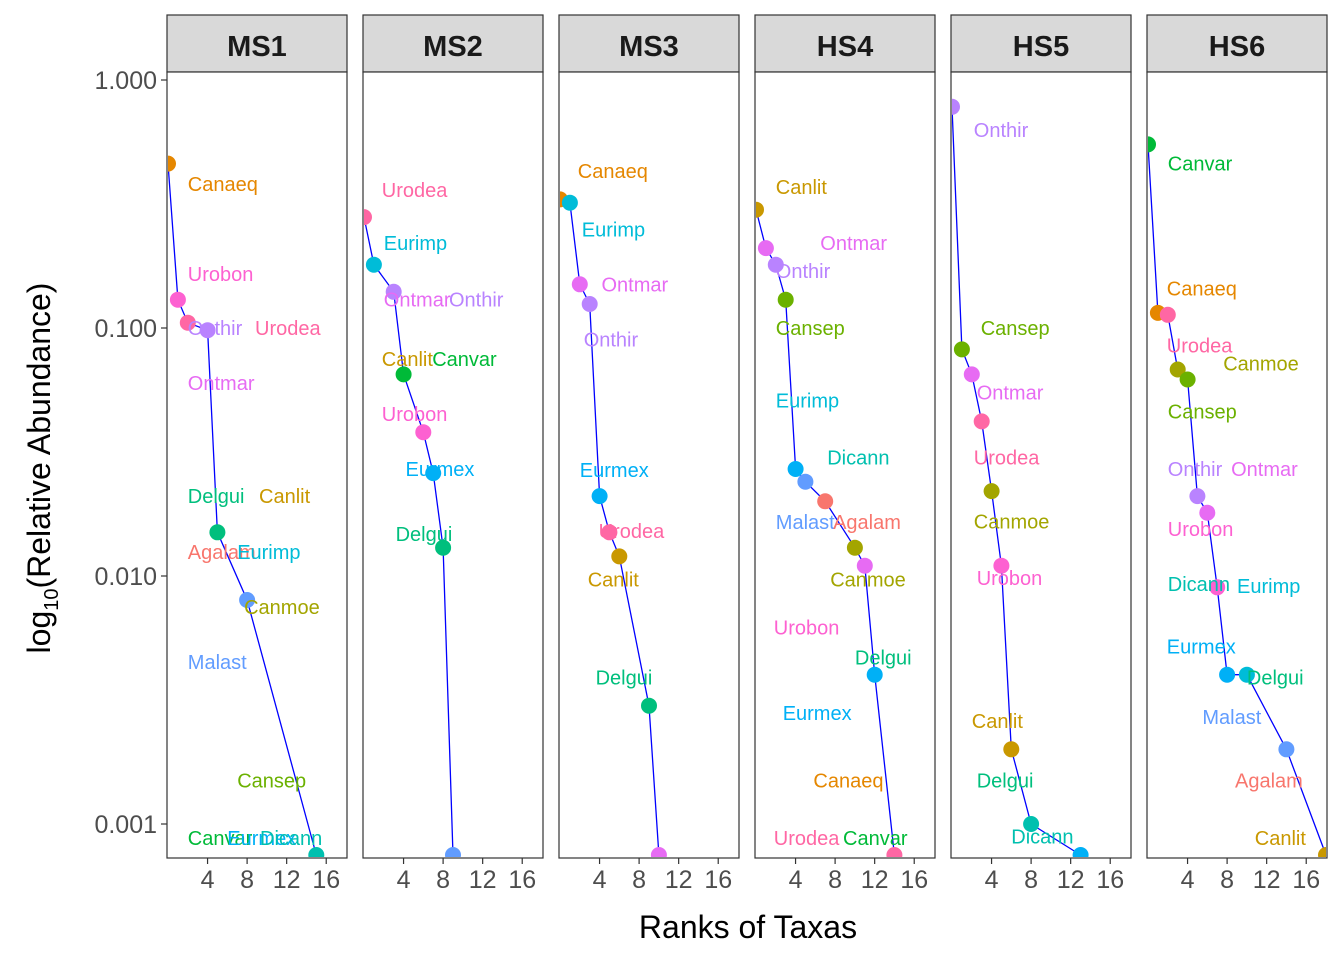 Image resolution: width=1344 pixels, height=960 pixels. What do you see at coordinates (1237, 47) in the screenshot?
I see `facet-strip-label: HS6` at bounding box center [1237, 47].